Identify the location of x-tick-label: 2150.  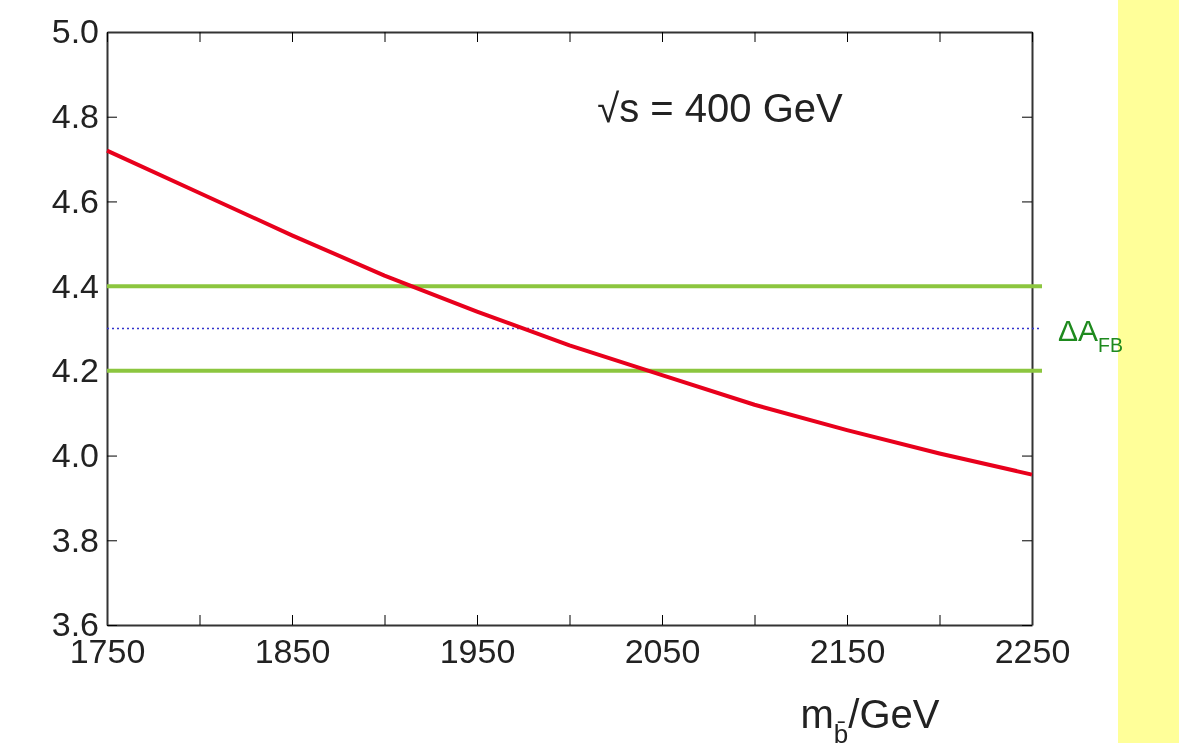
(847, 651).